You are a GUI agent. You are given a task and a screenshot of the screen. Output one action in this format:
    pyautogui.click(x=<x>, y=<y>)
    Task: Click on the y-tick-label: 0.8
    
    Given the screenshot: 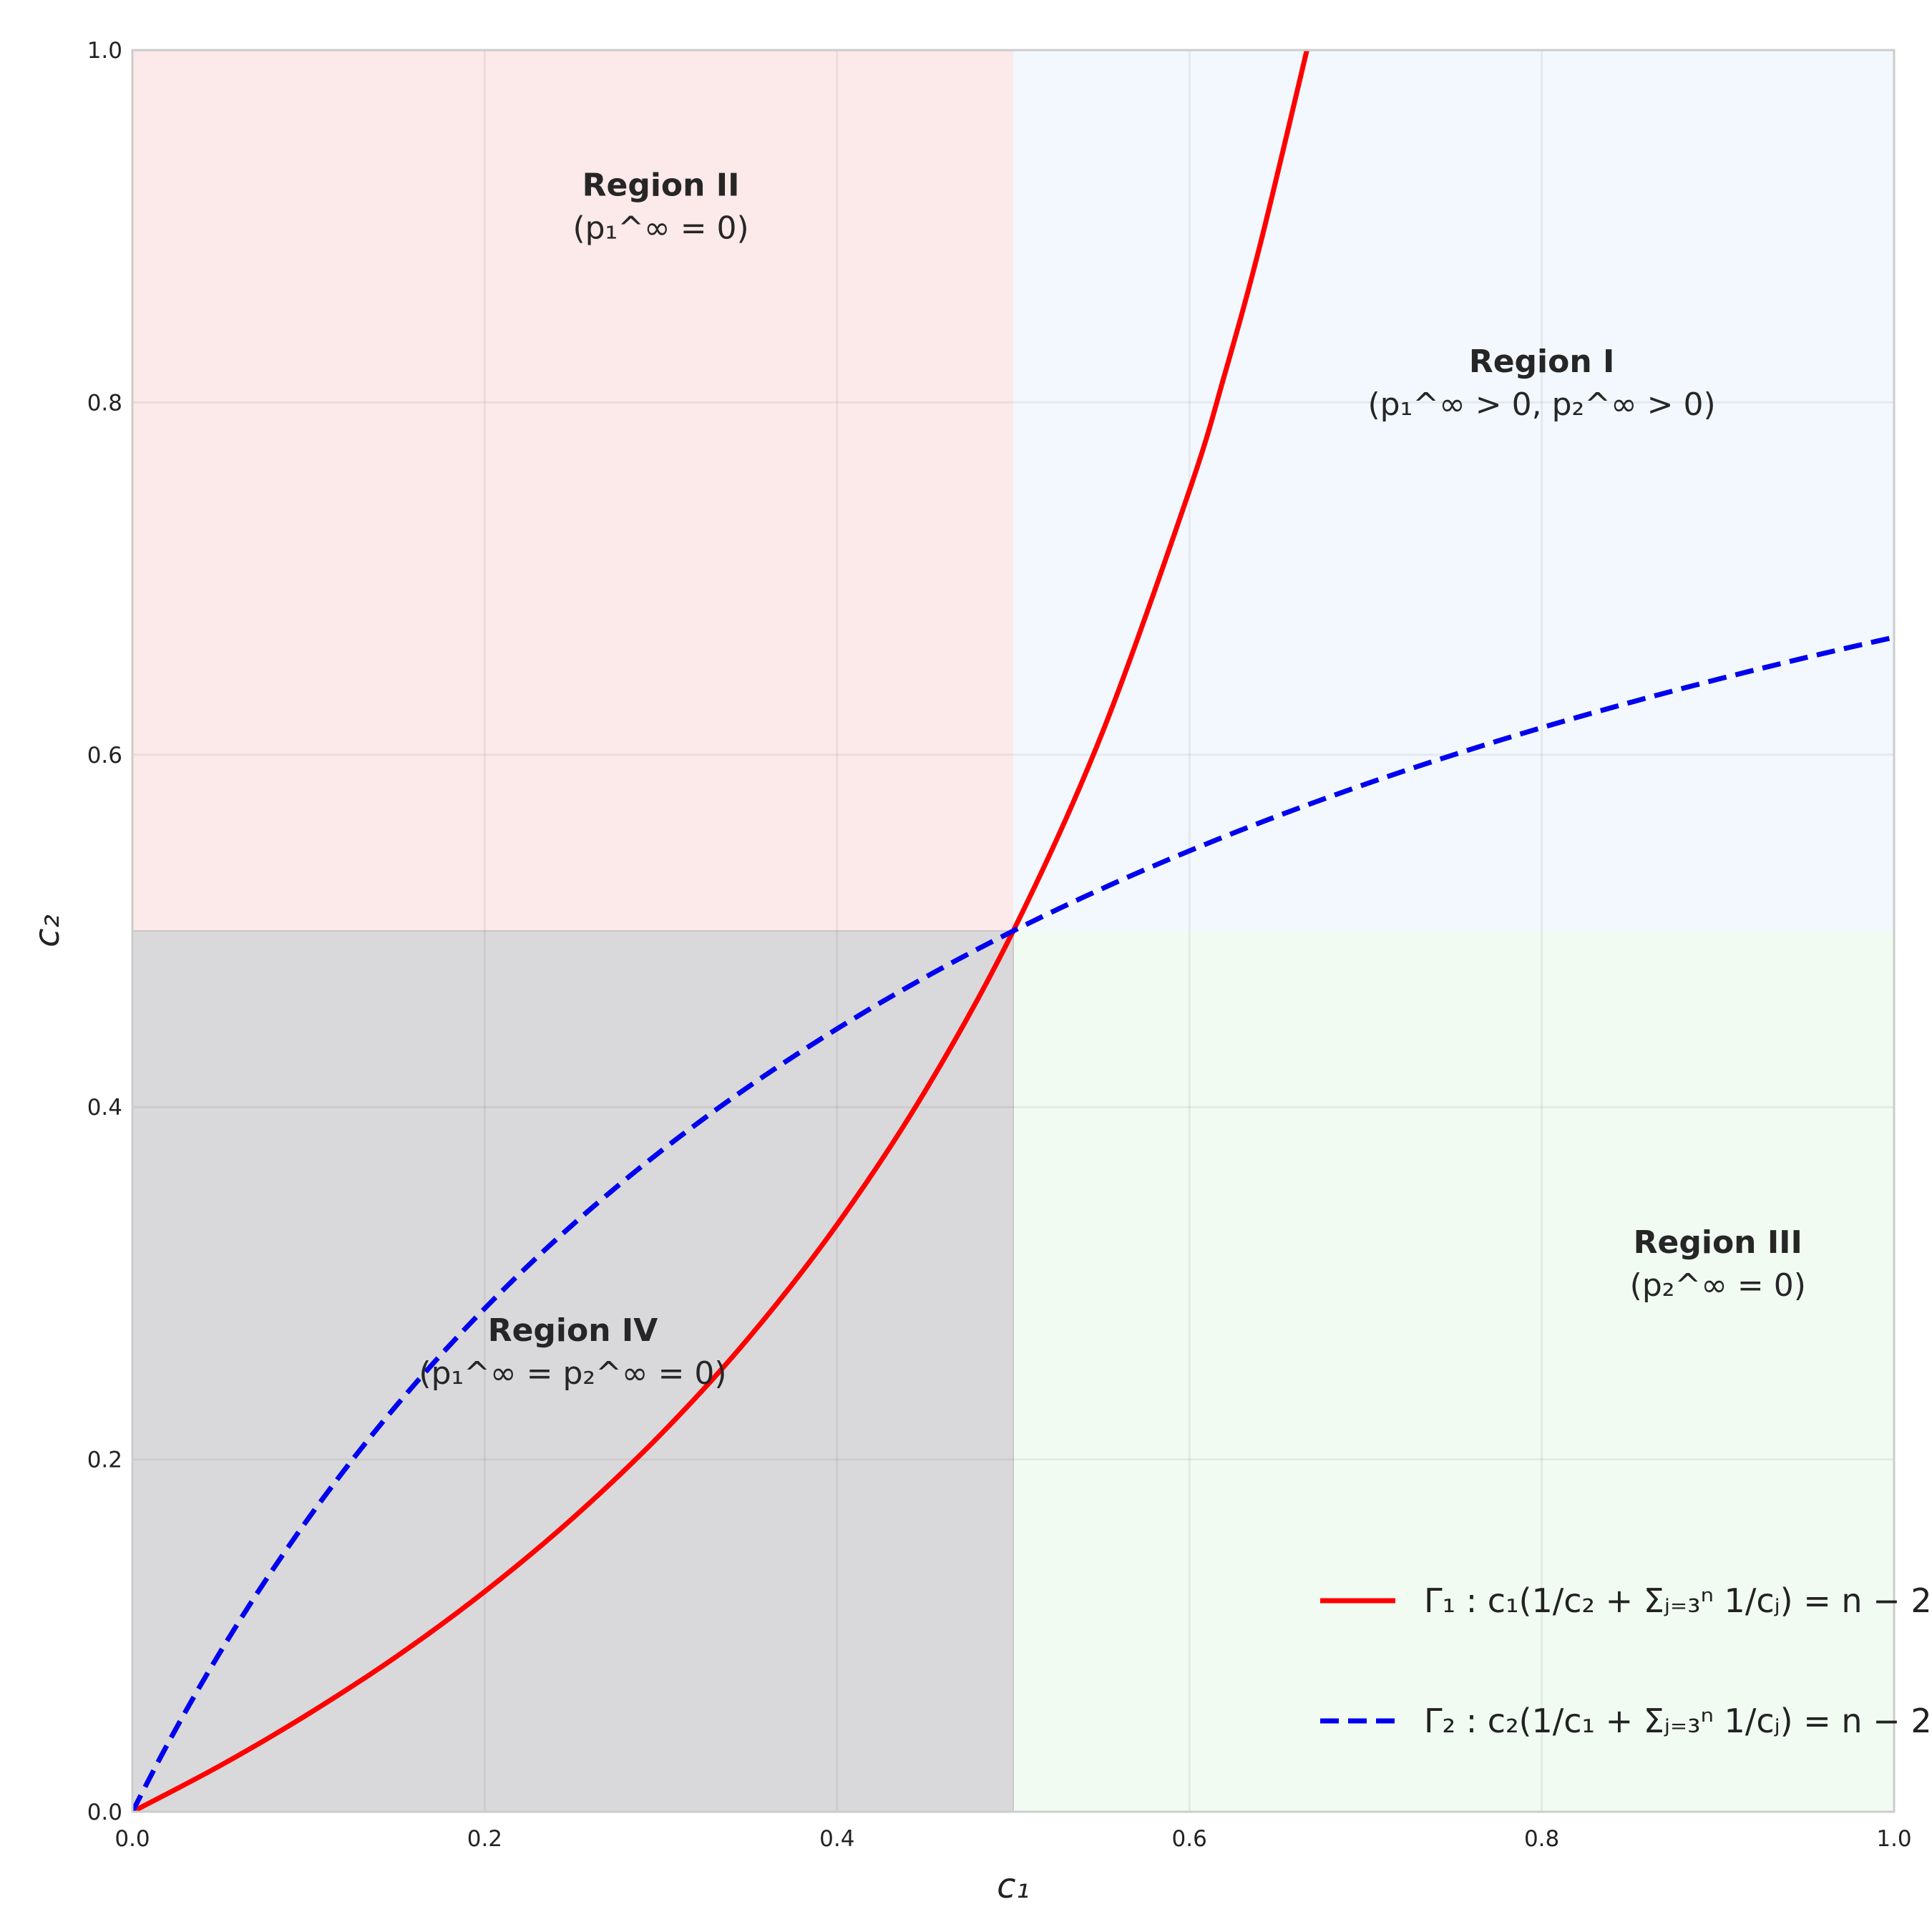 What is the action you would take?
    pyautogui.click(x=104, y=403)
    